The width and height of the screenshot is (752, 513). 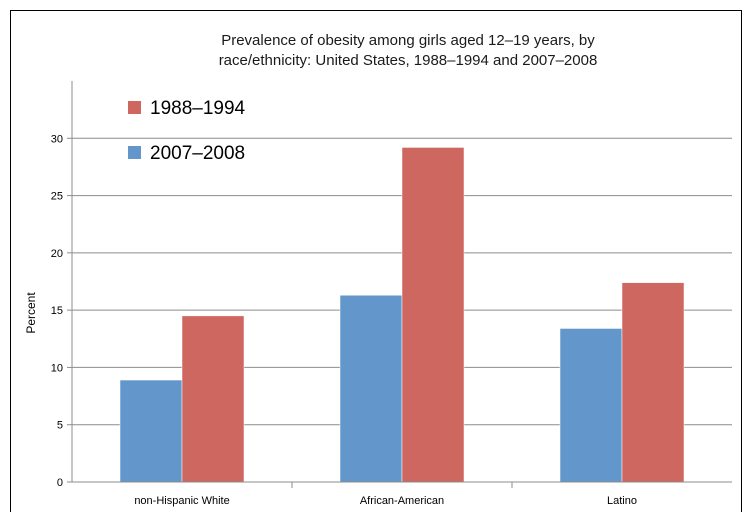 I want to click on y-axis-title: Percent, so click(x=31, y=313).